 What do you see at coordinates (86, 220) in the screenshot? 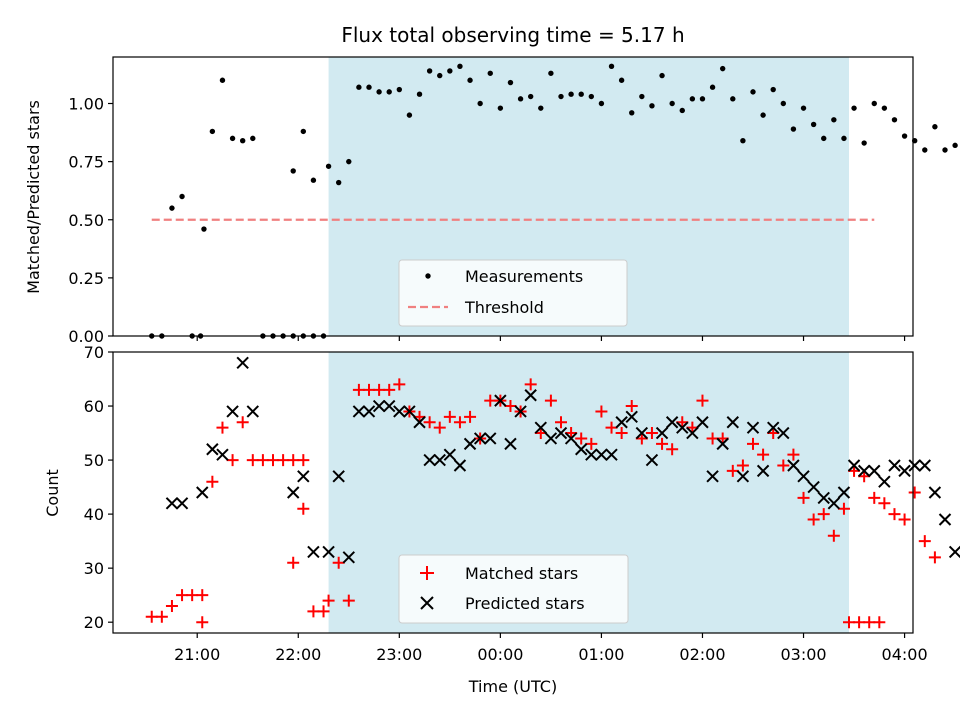
I see `y-tick-label: 0.50` at bounding box center [86, 220].